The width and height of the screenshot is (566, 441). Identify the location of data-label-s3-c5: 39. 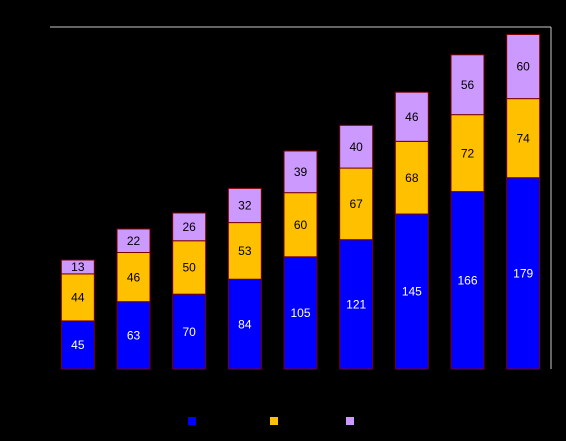
(301, 172).